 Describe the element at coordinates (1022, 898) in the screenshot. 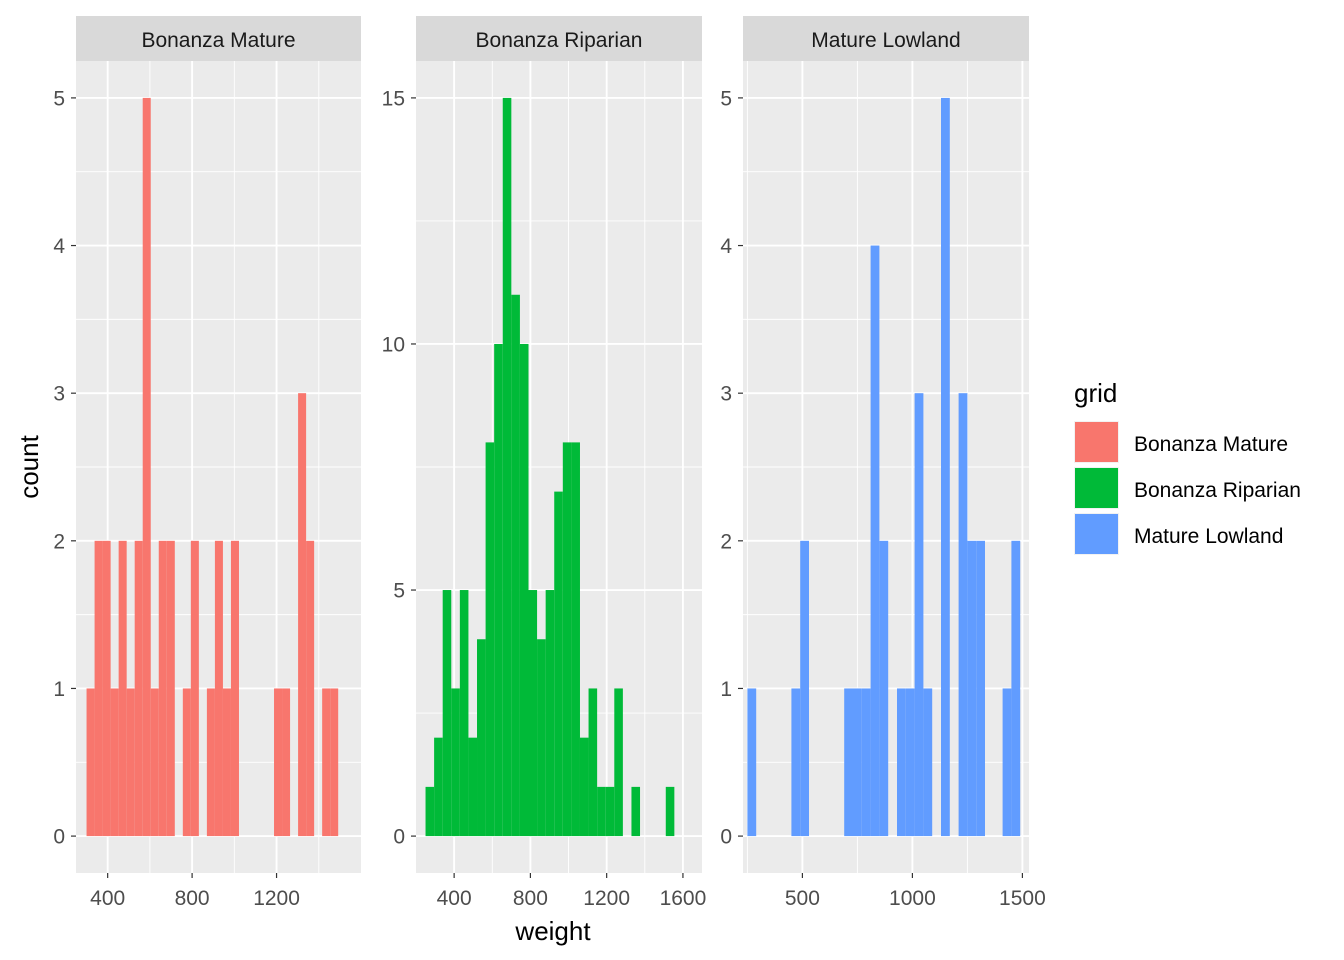

I see `x-tick-label: 1500` at that location.